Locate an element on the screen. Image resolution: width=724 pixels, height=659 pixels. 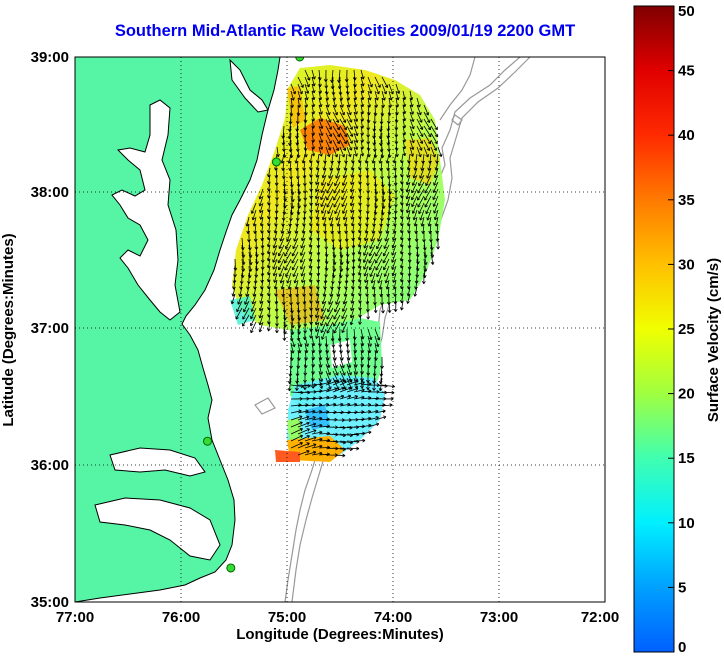
colorbar-tick-label: 35 is located at coordinates (686, 200).